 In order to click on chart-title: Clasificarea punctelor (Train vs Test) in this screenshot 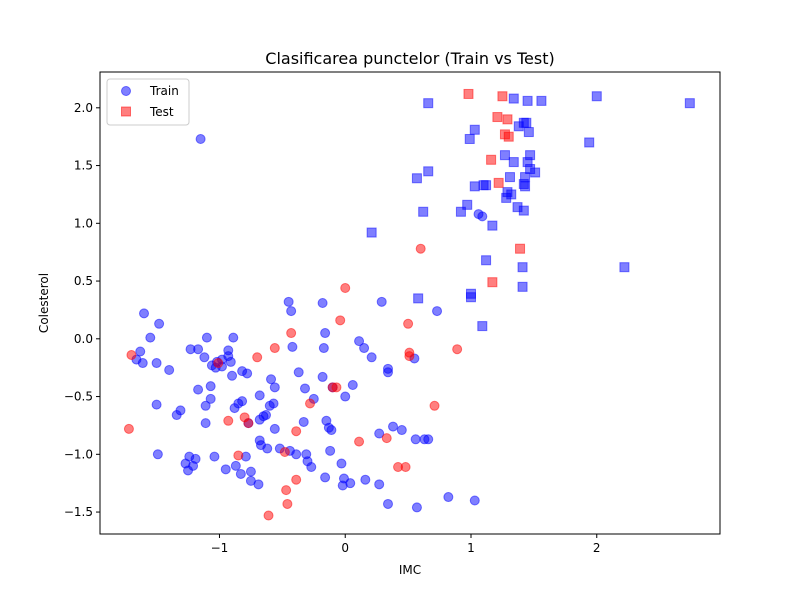, I will do `click(409, 58)`.